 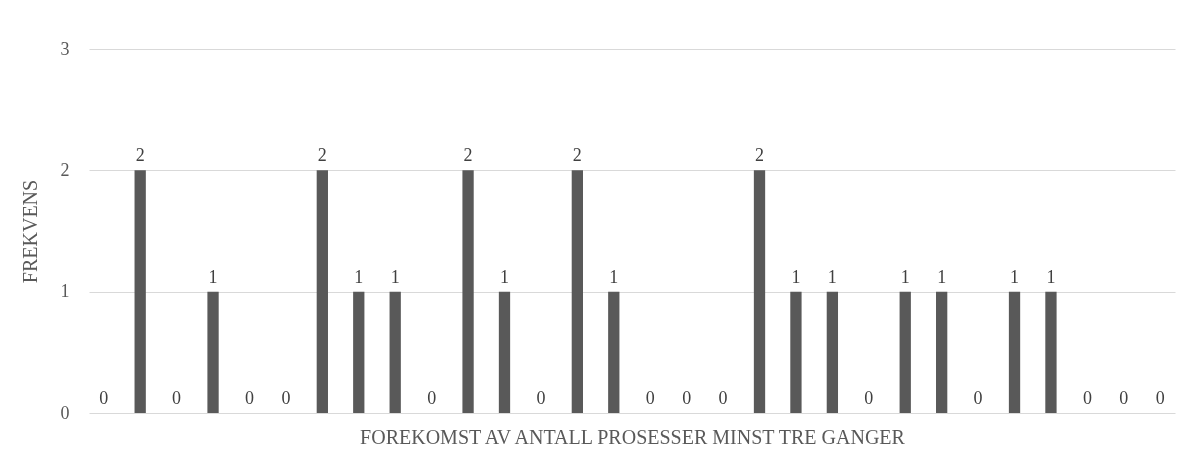 What do you see at coordinates (65, 48) in the screenshot?
I see `y-tick-label: 3` at bounding box center [65, 48].